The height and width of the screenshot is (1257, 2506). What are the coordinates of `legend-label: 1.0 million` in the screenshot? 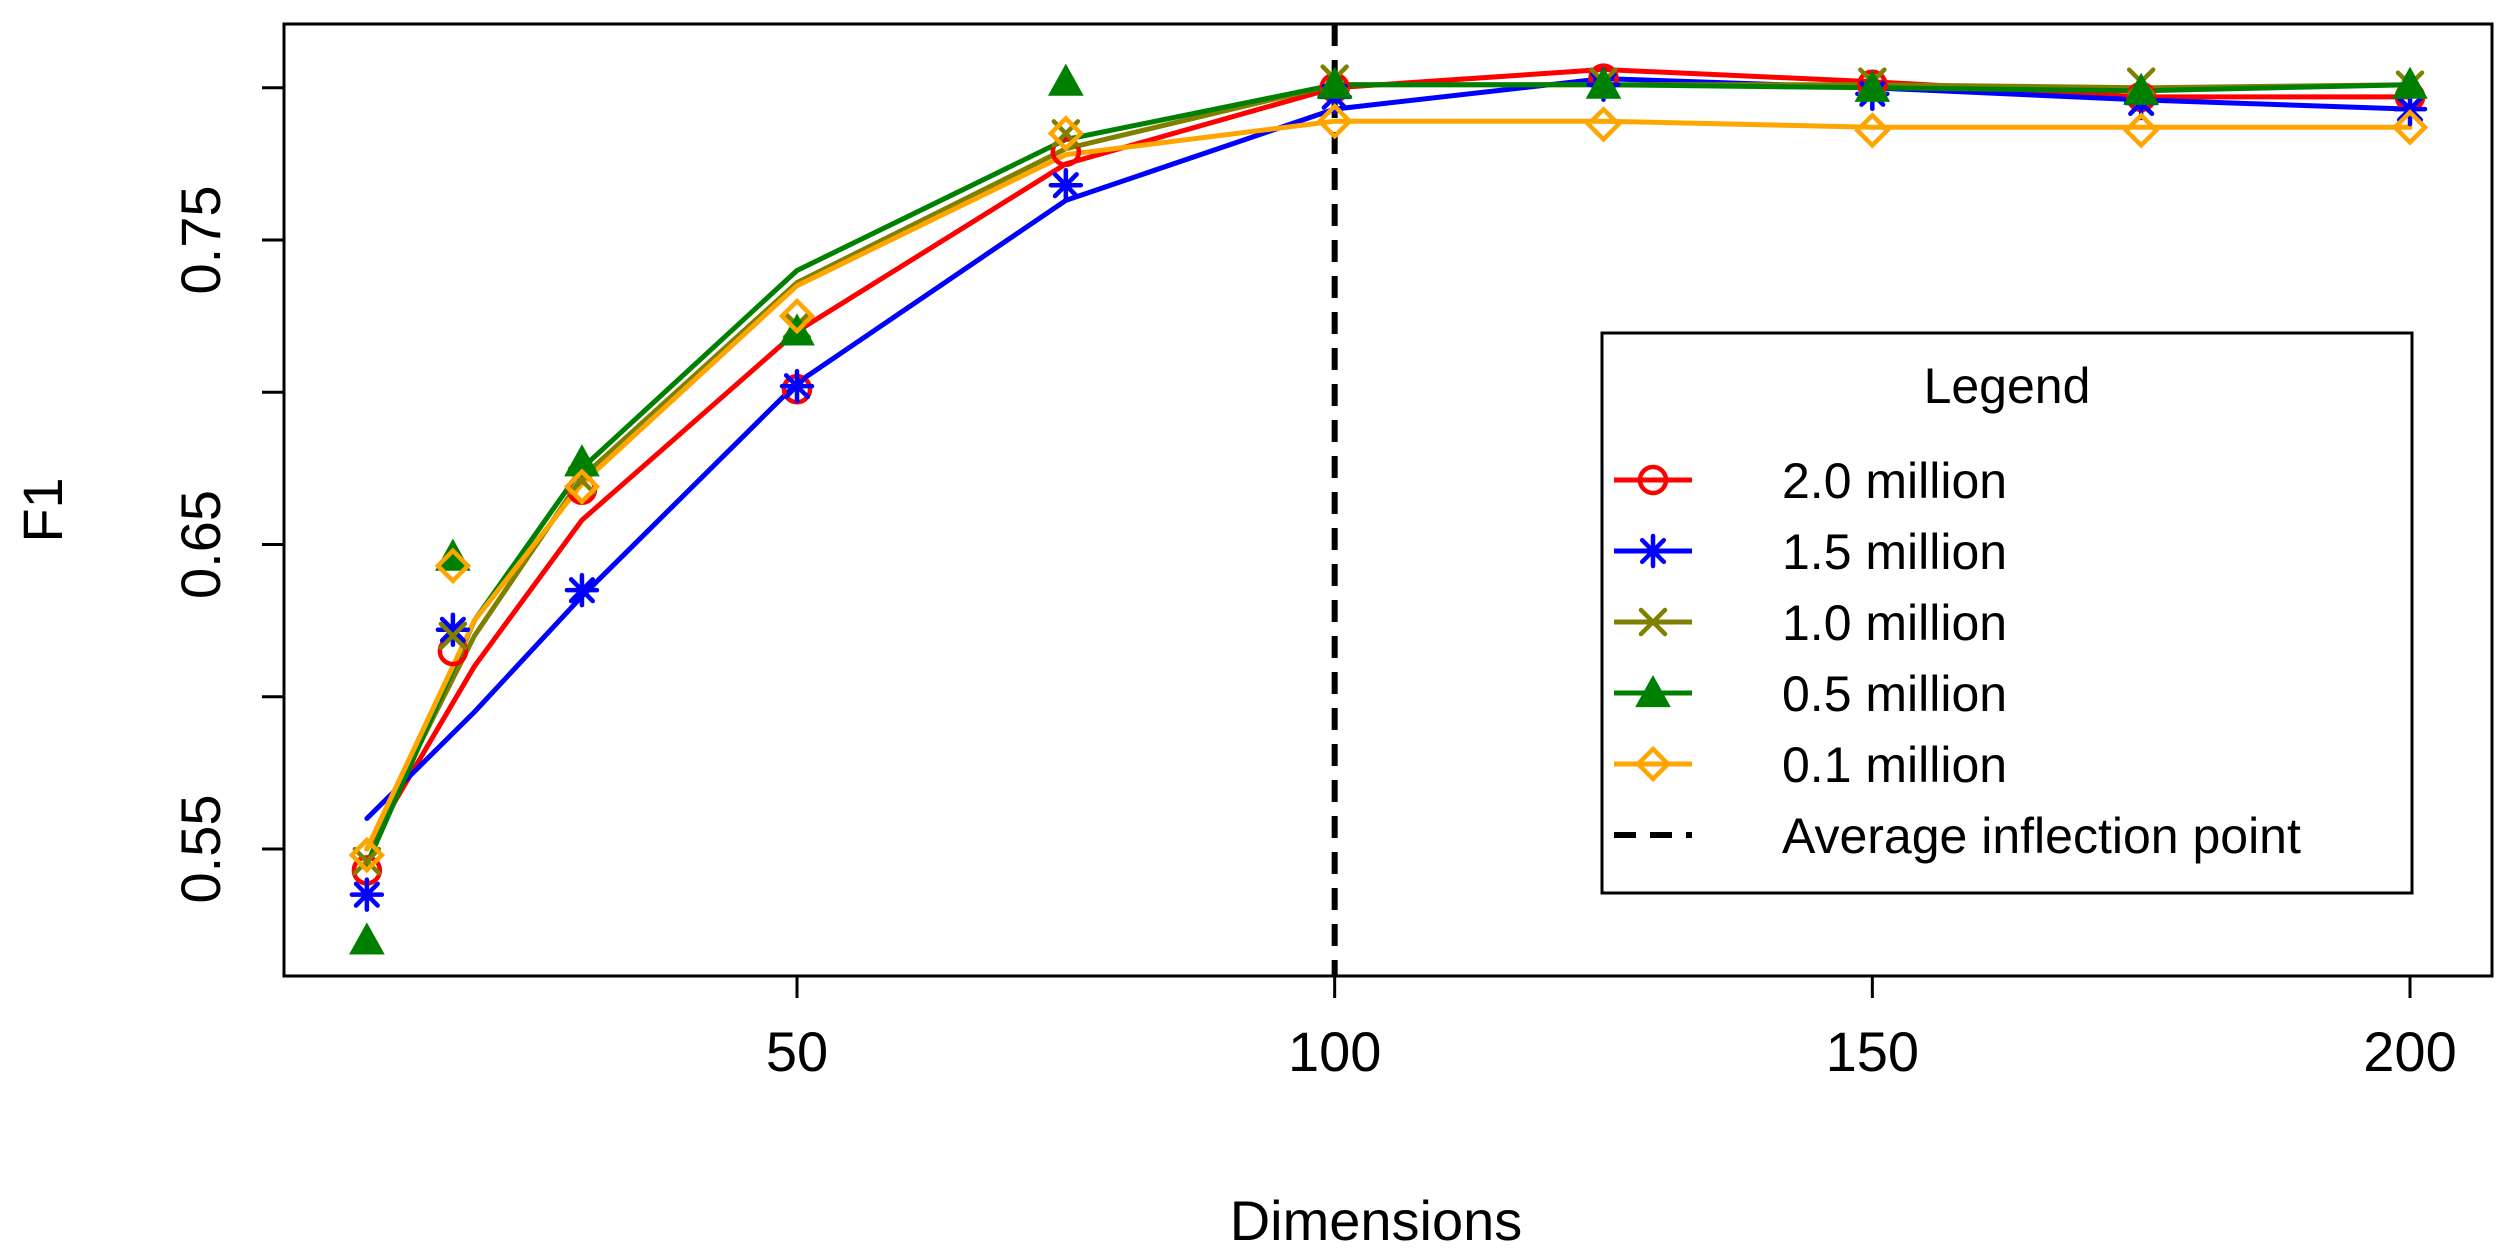 It's located at (1894, 623).